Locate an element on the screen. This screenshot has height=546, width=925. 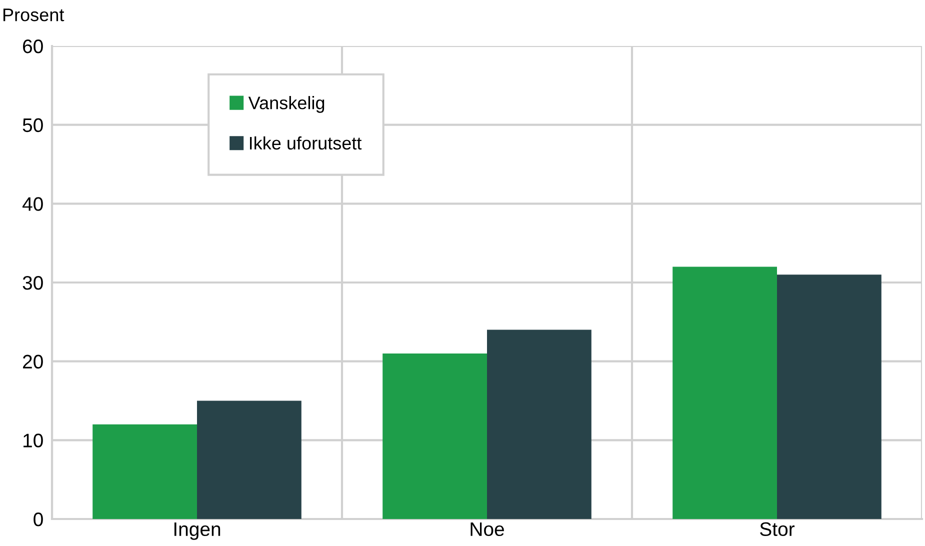
y-tick-label: 50 is located at coordinates (32, 125).